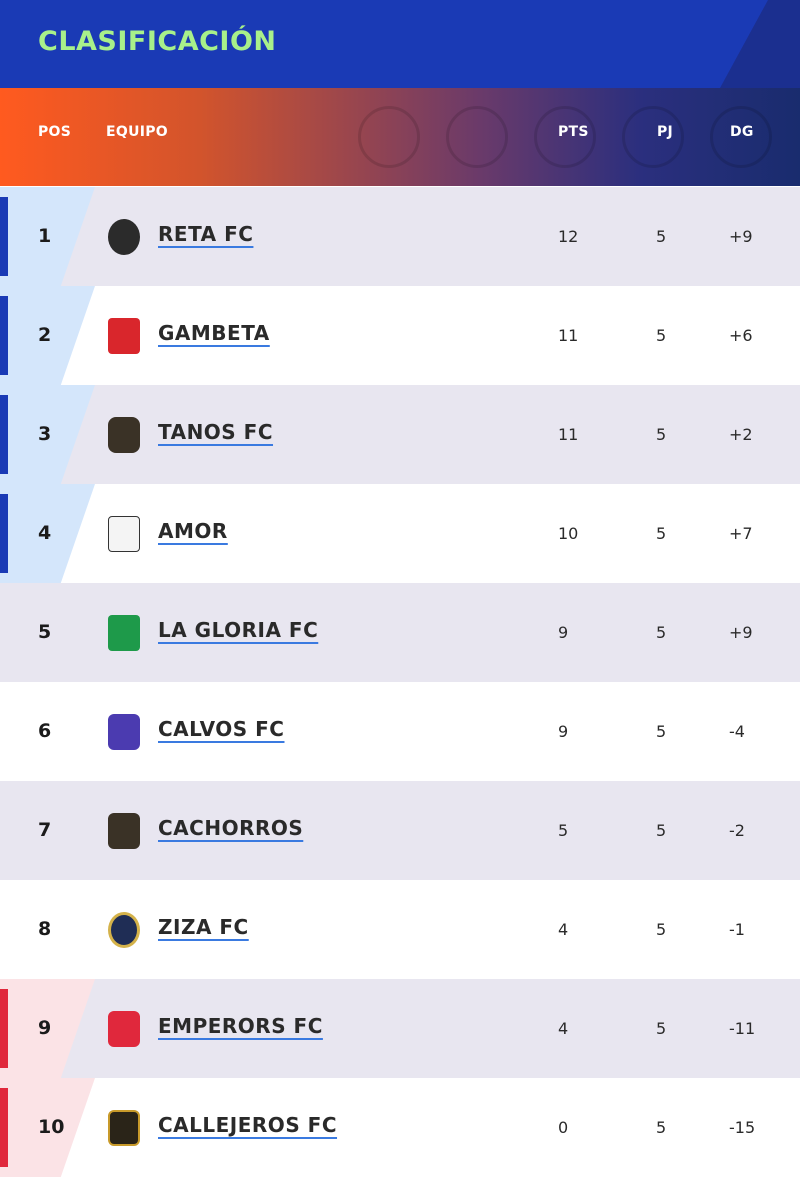  I want to click on pts-value: 5, so click(563, 830).